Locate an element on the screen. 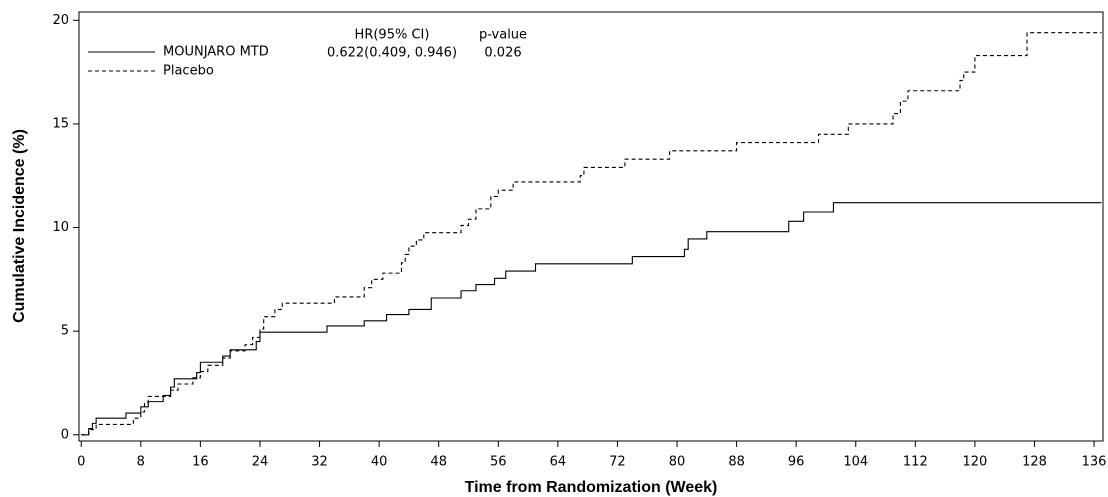 Image resolution: width=1108 pixels, height=497 pixels. x-tick-label: 128 is located at coordinates (1034, 462).